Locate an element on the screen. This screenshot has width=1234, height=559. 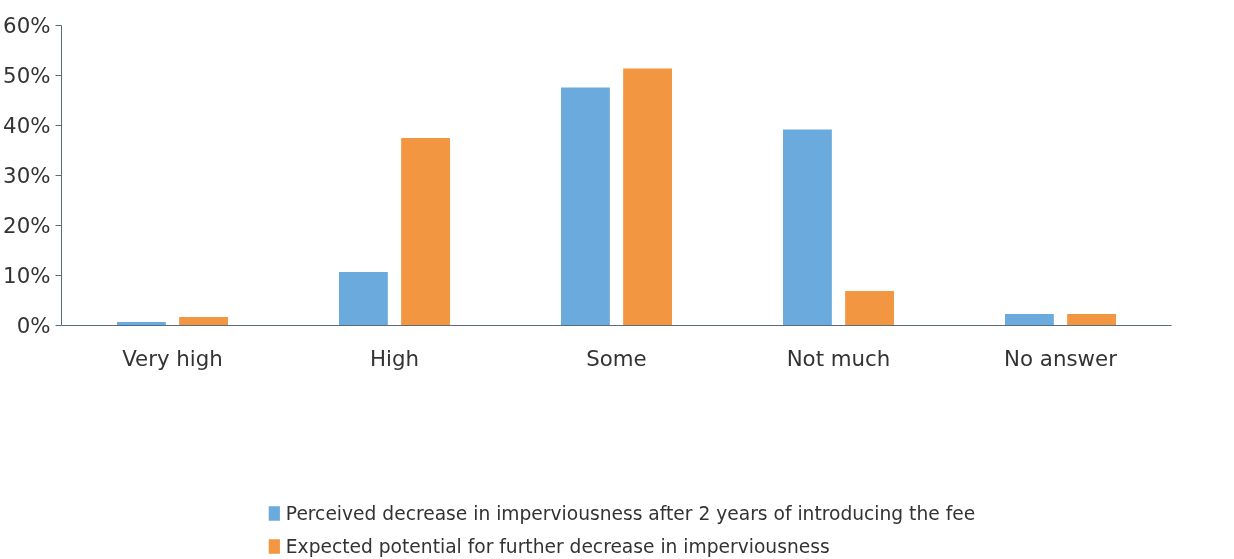
y-tick-label: 0% is located at coordinates (33, 325).